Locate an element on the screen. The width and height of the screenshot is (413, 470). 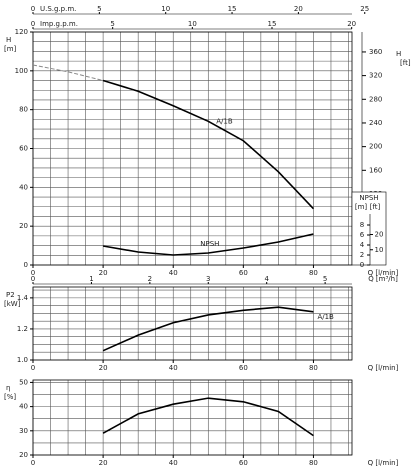
top-axis-tick-label: 2 is located at coordinates (150, 279).